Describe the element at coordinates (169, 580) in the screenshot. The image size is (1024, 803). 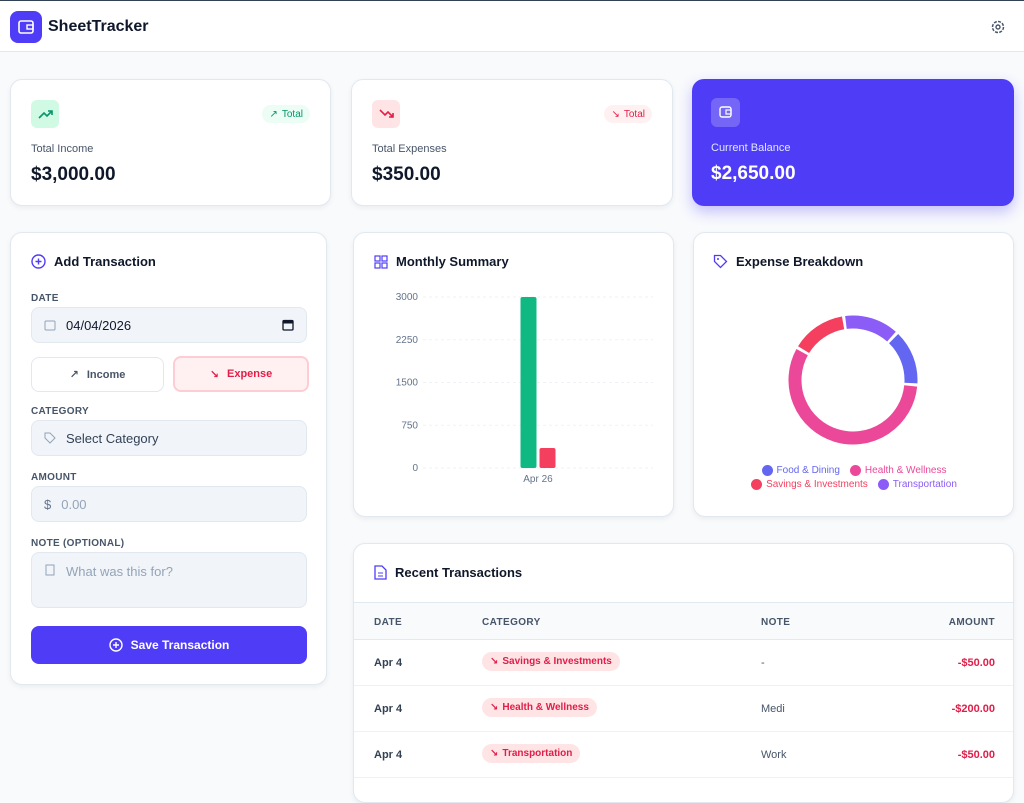
I see `note-input: What was this for?` at that location.